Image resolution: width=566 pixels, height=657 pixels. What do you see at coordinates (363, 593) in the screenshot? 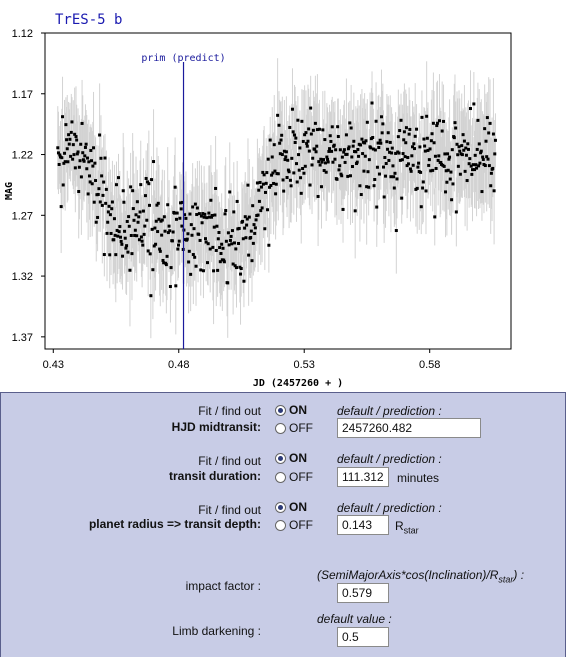
I see `impact-input` at bounding box center [363, 593].